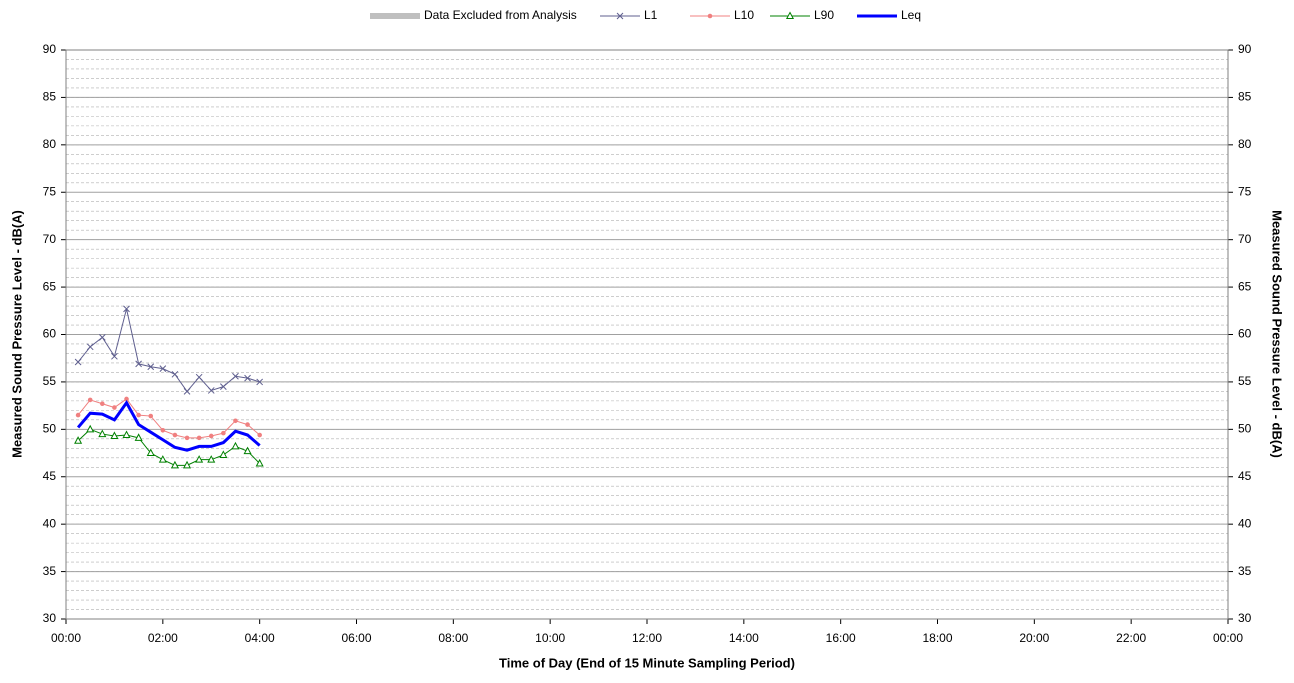 Image resolution: width=1294 pixels, height=683 pixels. What do you see at coordinates (50, 618) in the screenshot?
I see `y-tick-label: 30` at bounding box center [50, 618].